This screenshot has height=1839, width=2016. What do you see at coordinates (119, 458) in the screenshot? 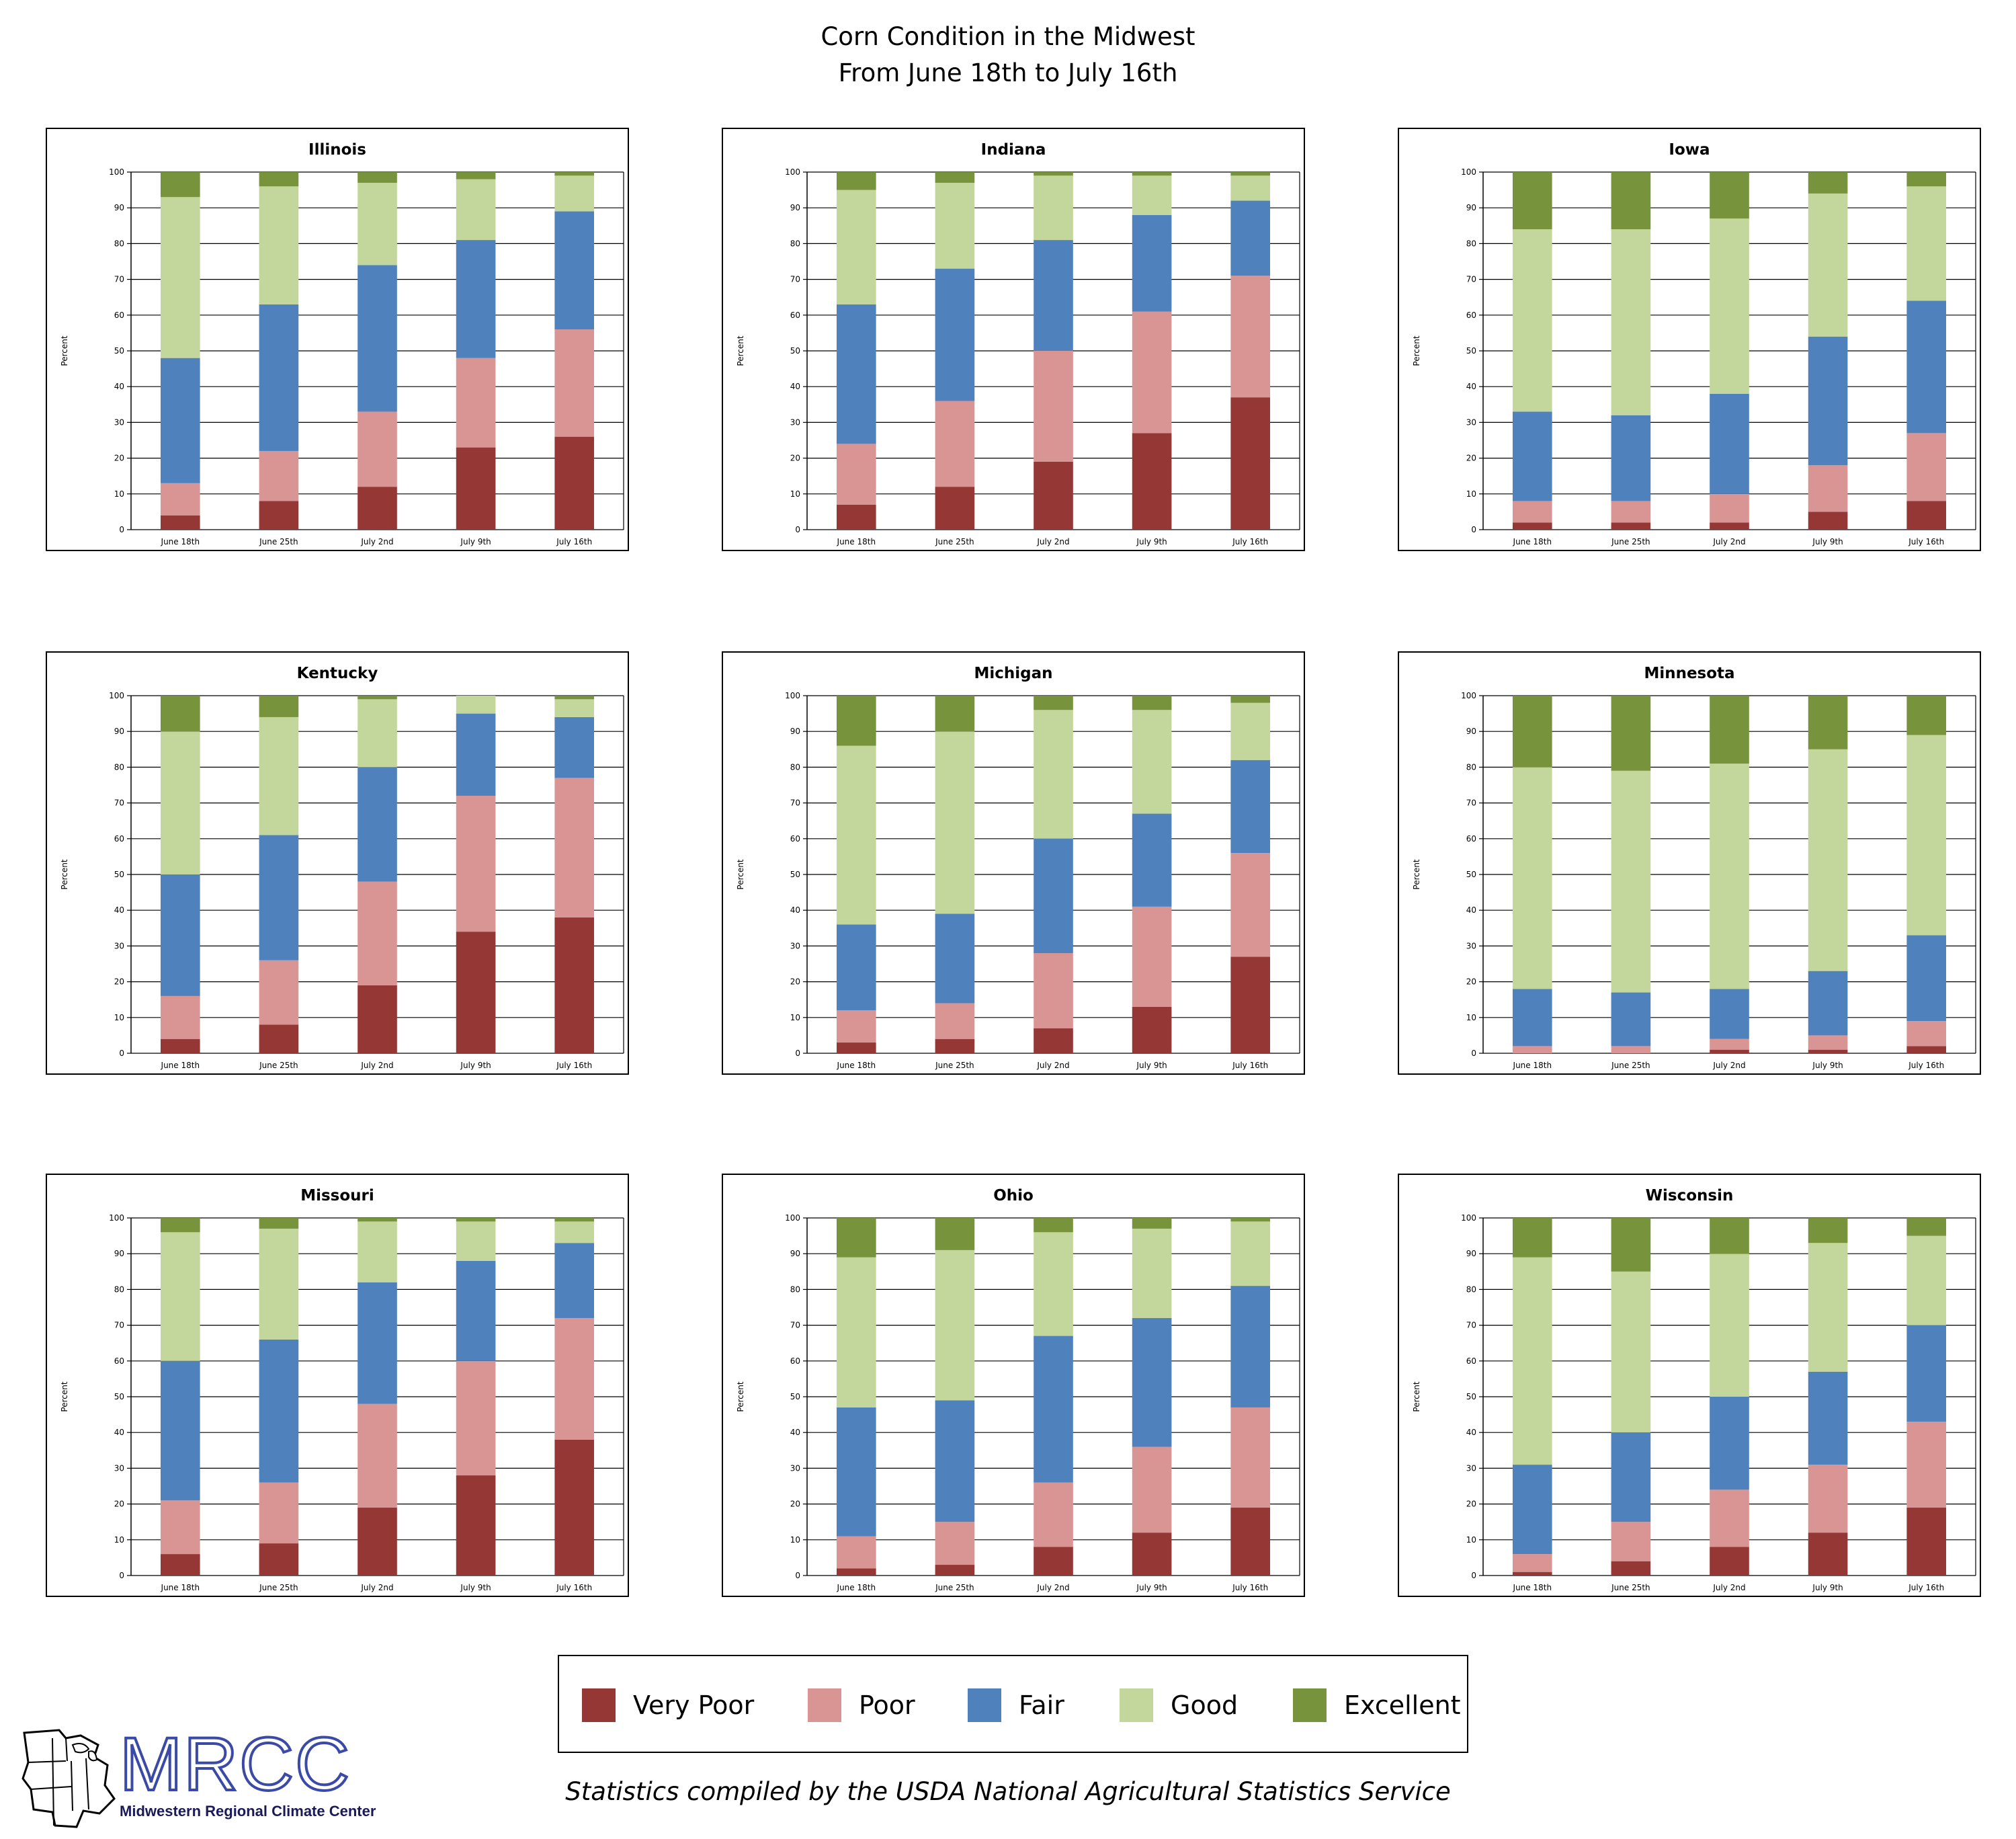
I see `y-tick-label: 20` at bounding box center [119, 458].